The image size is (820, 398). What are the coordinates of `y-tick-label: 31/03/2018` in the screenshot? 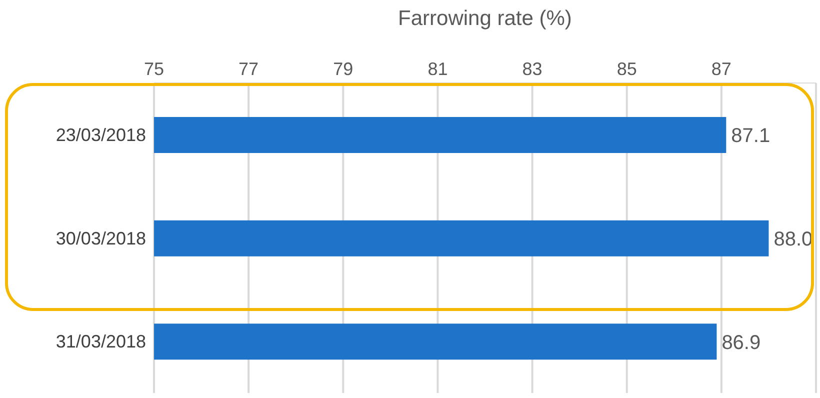 It's located at (101, 342).